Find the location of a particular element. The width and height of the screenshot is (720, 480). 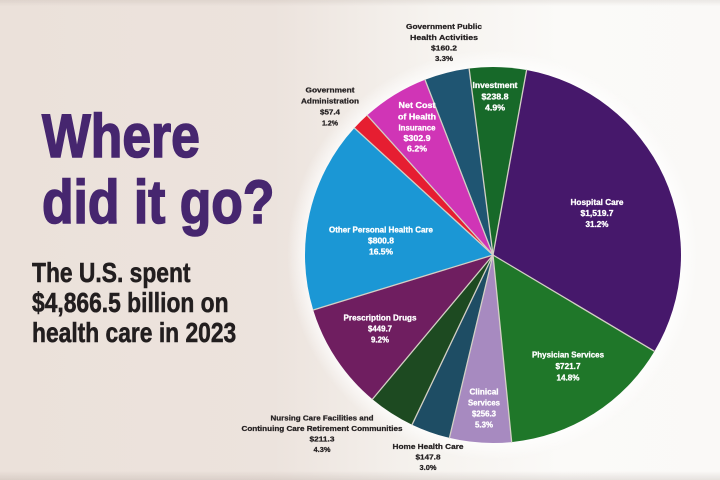

svg-text: $238.8 is located at coordinates (495, 97).